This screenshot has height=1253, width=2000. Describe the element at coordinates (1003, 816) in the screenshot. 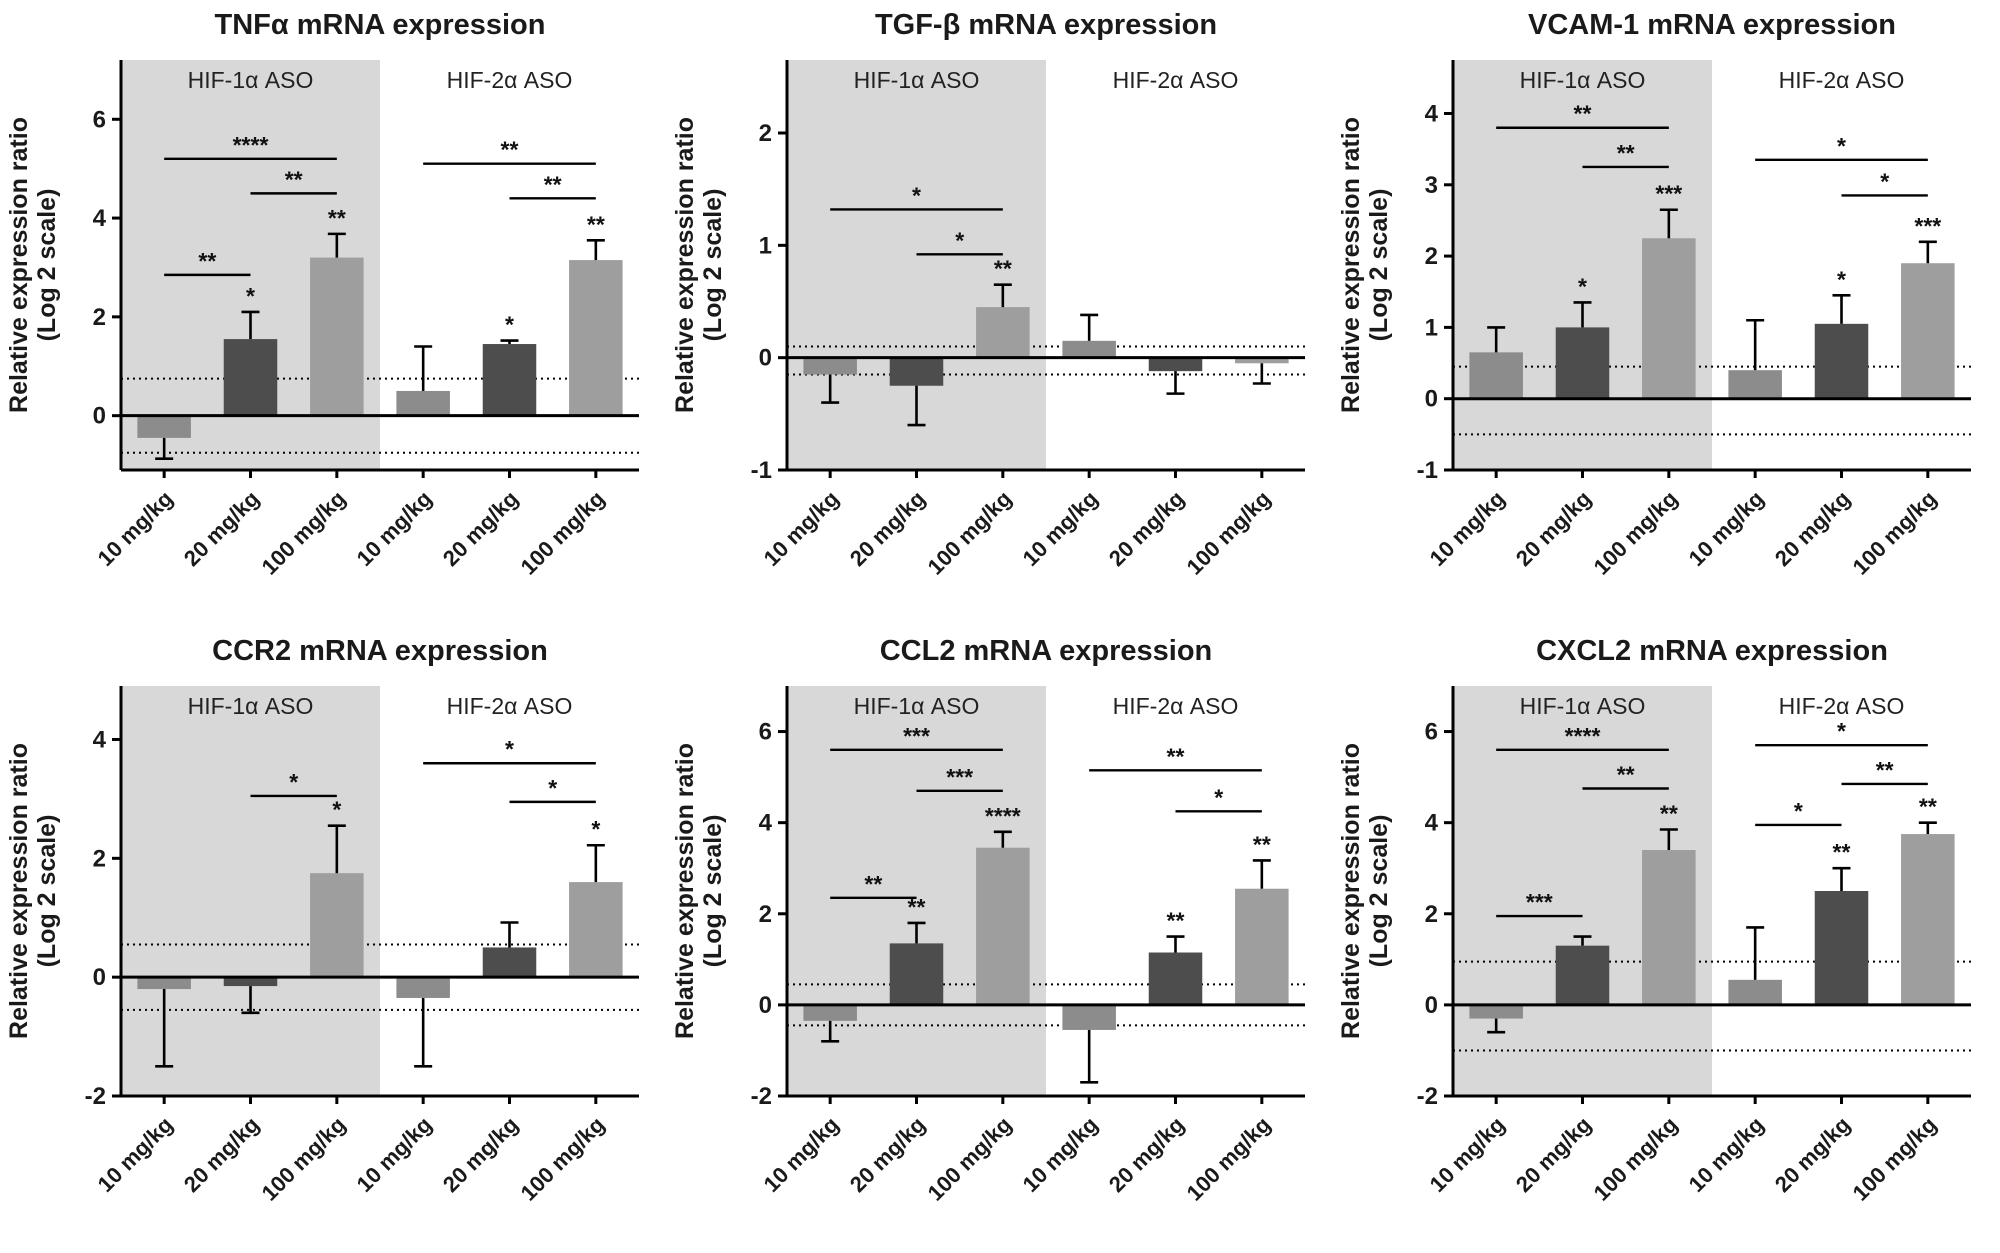

I see `significance-label: ****` at that location.